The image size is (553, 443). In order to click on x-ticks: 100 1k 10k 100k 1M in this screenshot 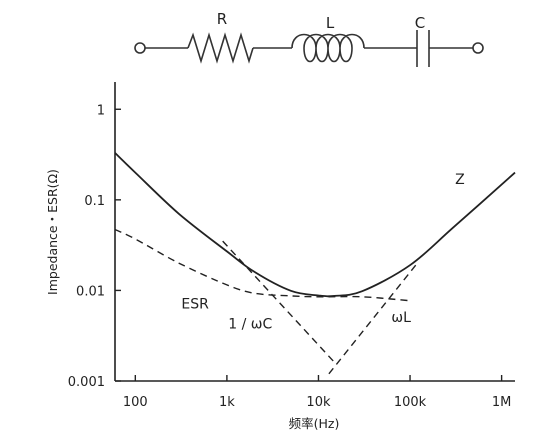, I will do `click(317, 392)`.